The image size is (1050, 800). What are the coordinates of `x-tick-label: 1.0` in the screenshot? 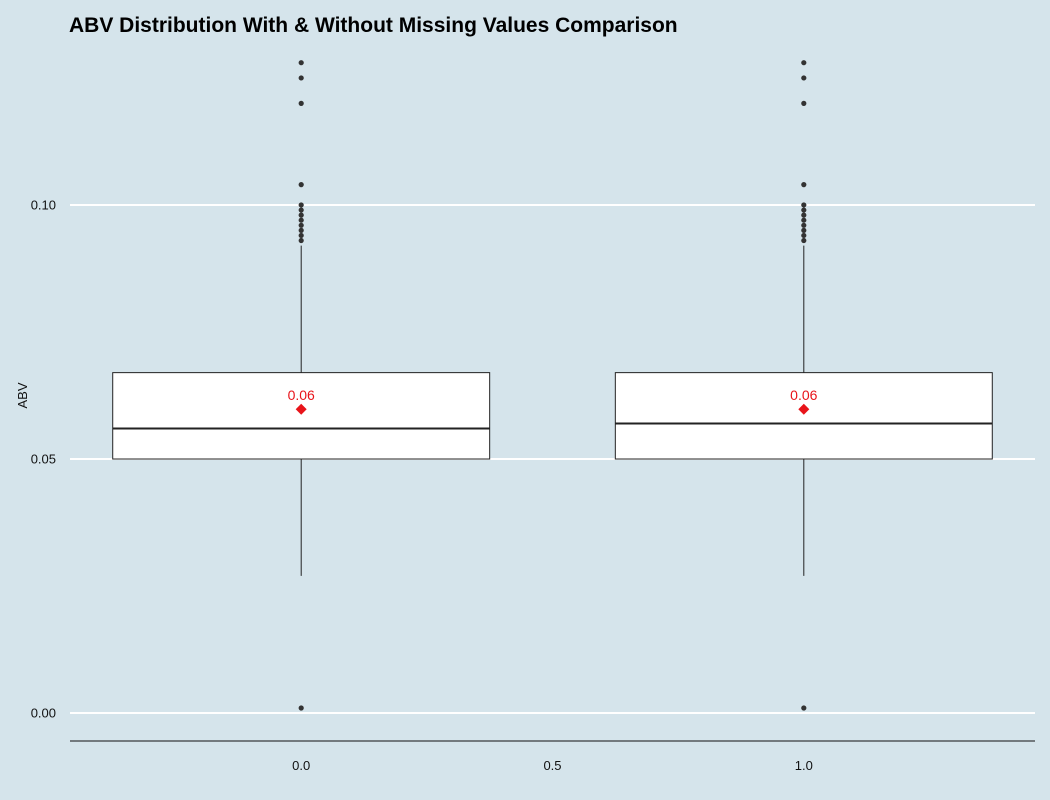 It's located at (804, 765).